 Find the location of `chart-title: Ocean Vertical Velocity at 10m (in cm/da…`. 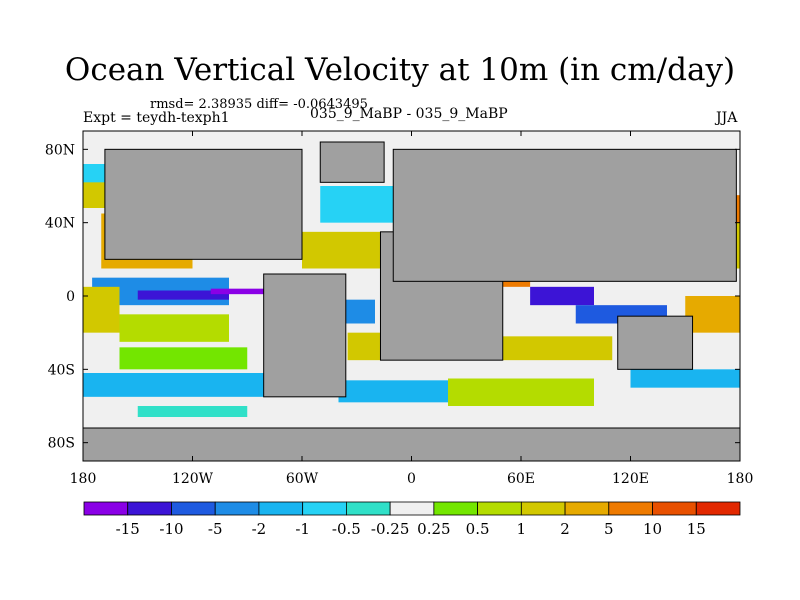

chart-title: Ocean Vertical Velocity at 10m (in cm/da… is located at coordinates (400, 70).